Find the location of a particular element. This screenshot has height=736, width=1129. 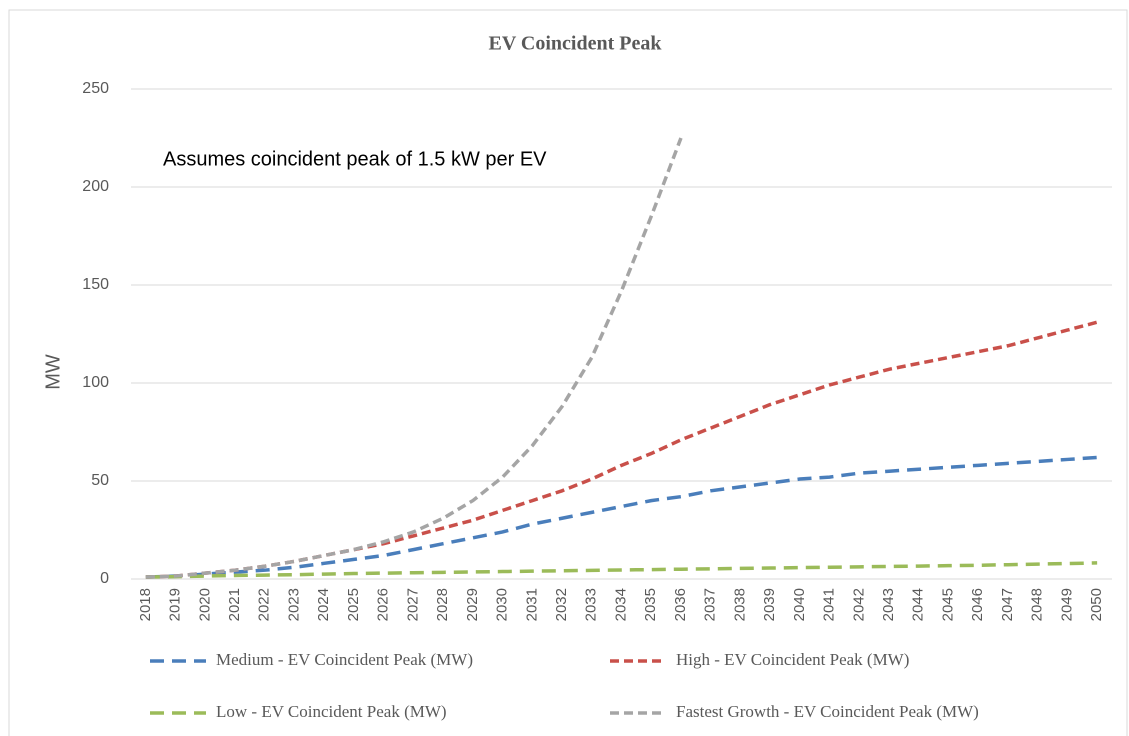

legend-label: Medium - EV Coincident Peak (MW) is located at coordinates (344, 659).